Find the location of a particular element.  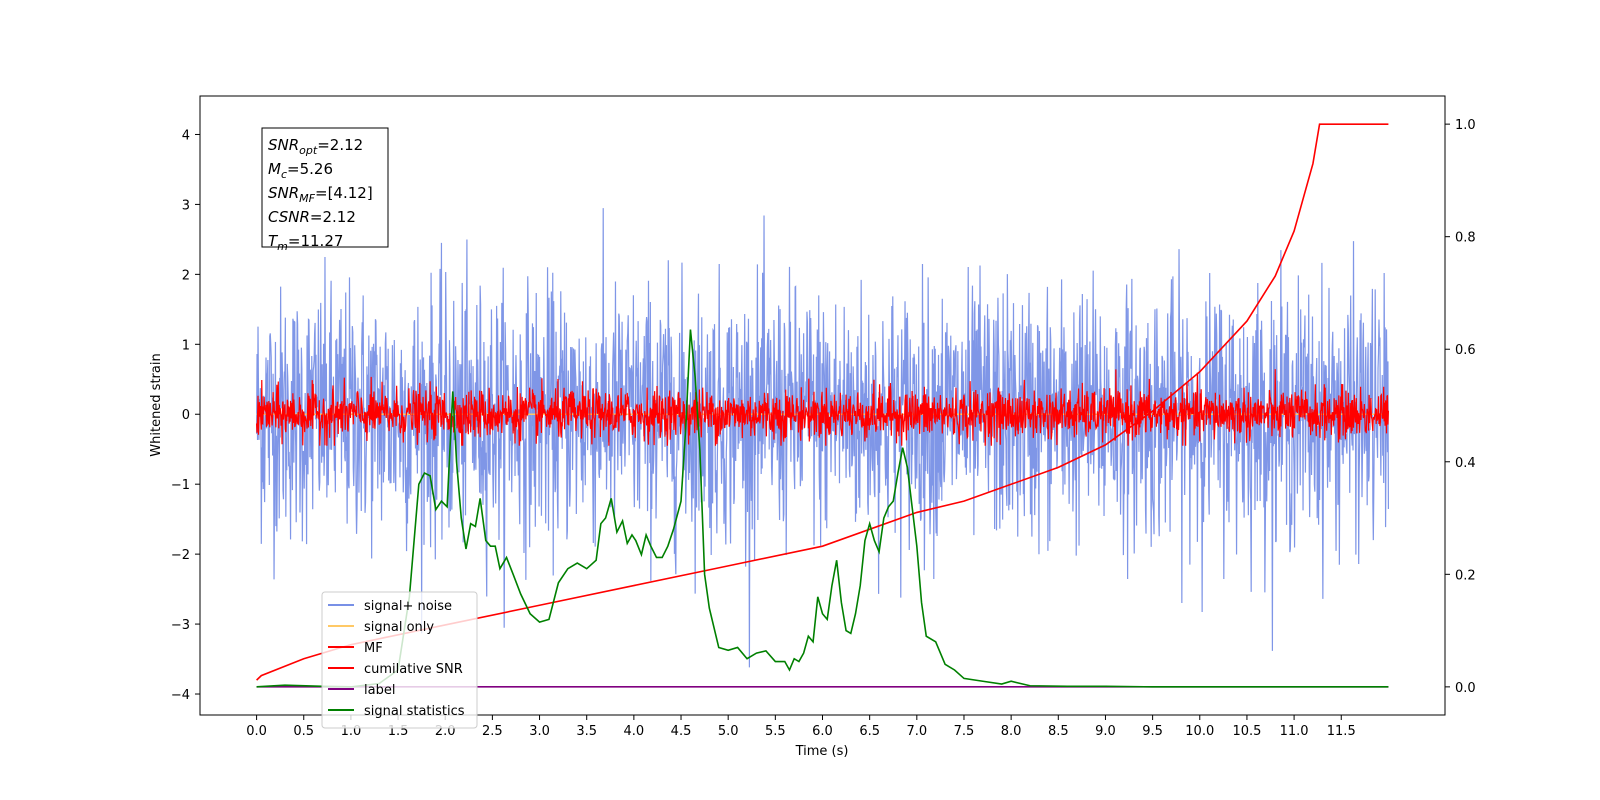

x-tick-label: 0.5 is located at coordinates (303, 731).